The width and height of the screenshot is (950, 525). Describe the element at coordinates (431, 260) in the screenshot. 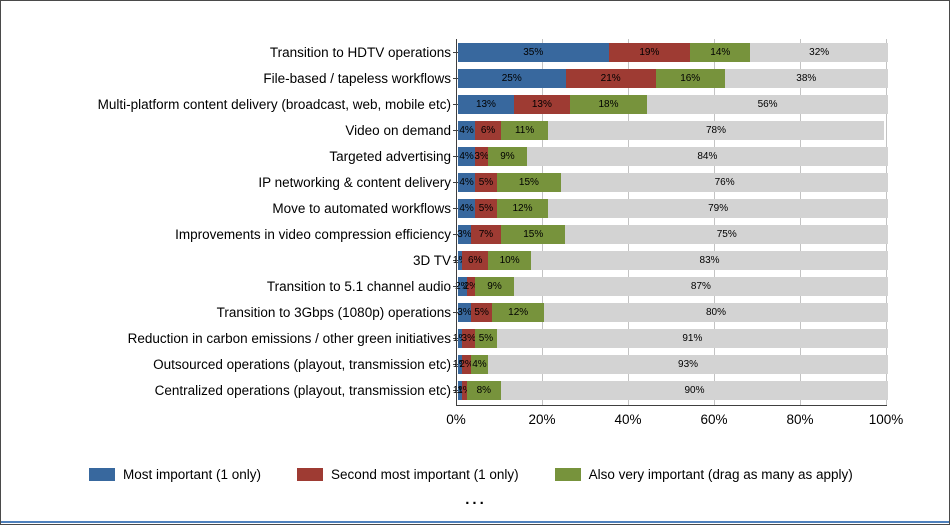

I see `category-label: 3D TV` at that location.